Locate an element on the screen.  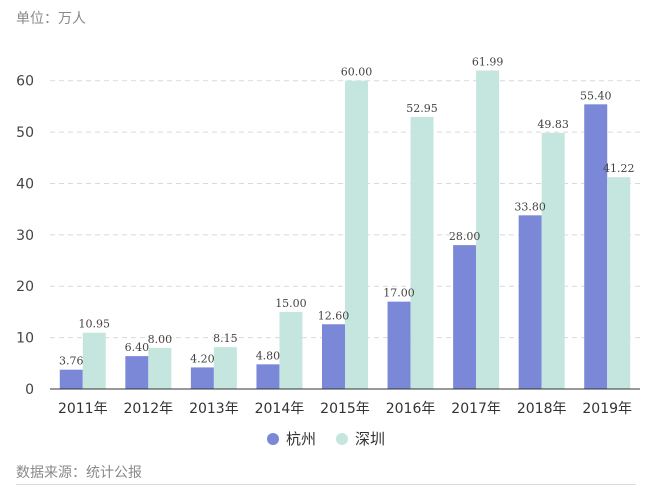
data-label: 8.00 is located at coordinates (160, 339).